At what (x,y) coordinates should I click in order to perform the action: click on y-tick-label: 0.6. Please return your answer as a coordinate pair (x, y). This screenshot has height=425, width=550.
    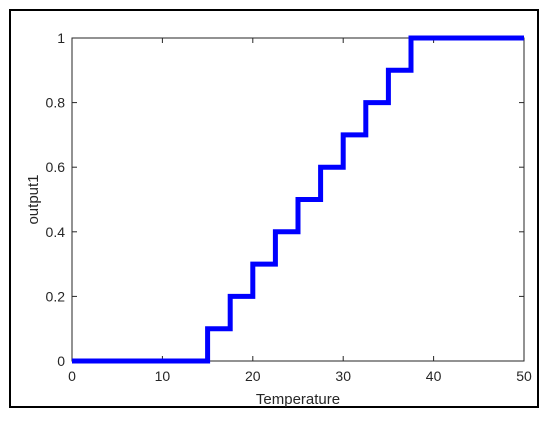
    Looking at the image, I should click on (56, 167).